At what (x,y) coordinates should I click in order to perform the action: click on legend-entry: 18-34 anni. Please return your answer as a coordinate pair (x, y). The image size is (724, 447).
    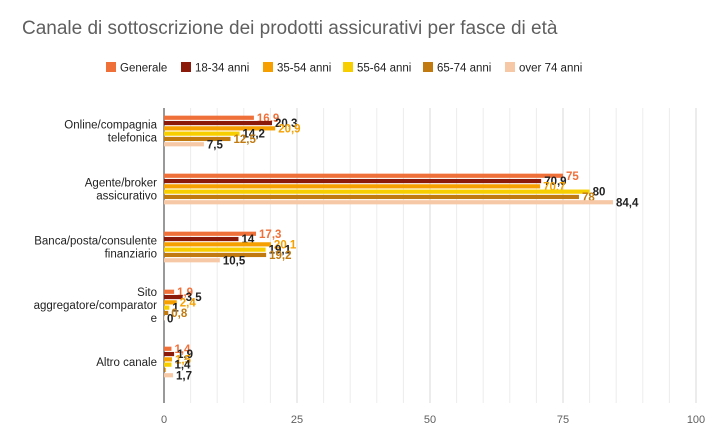
    Looking at the image, I should click on (222, 69).